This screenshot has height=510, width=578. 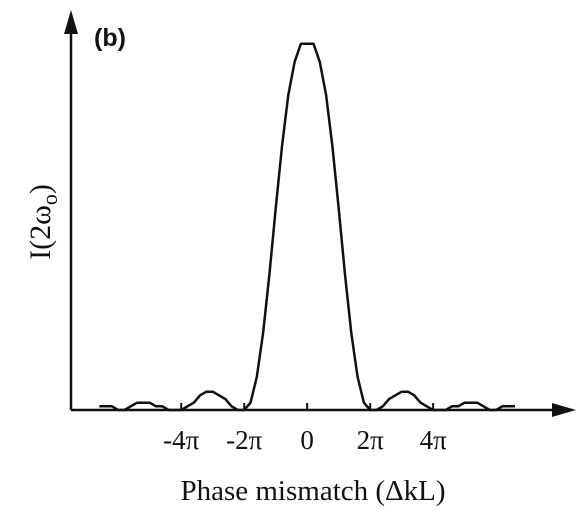 I want to click on x-axis-label: Phase mismatch (ΔkL), so click(x=312, y=491).